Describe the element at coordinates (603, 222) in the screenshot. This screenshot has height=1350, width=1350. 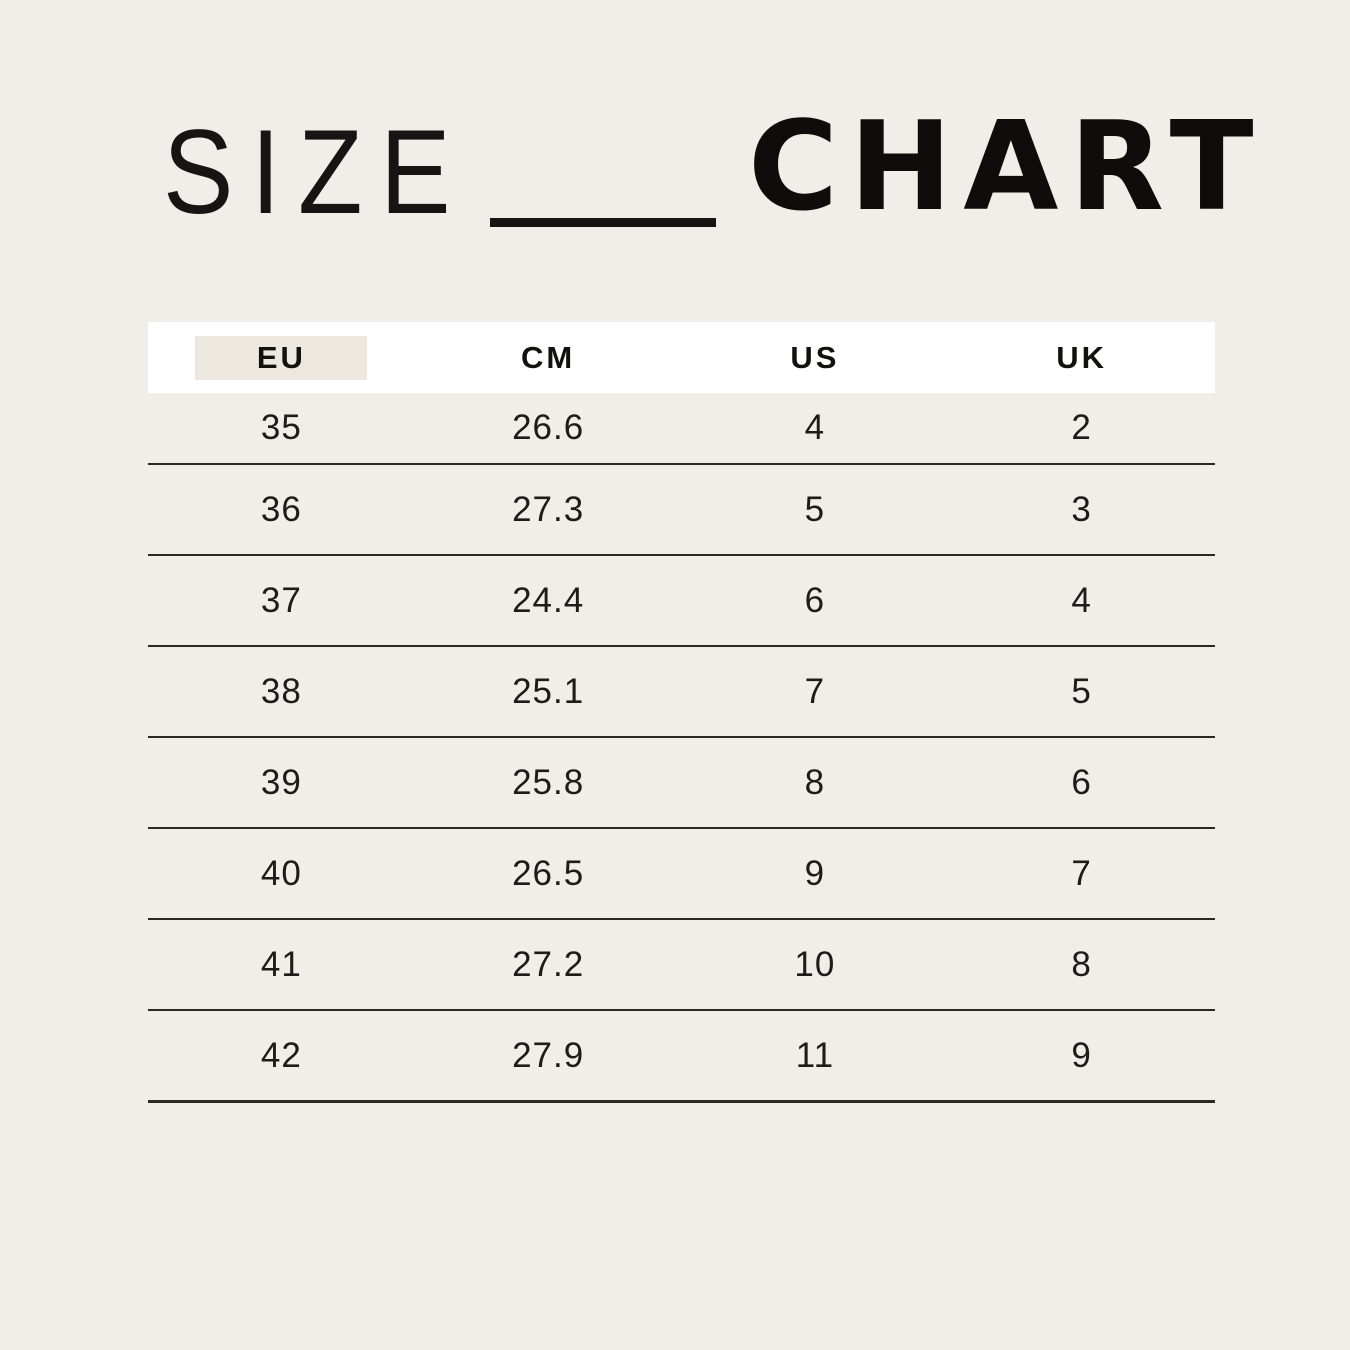
I see `title-underscore-rule` at that location.